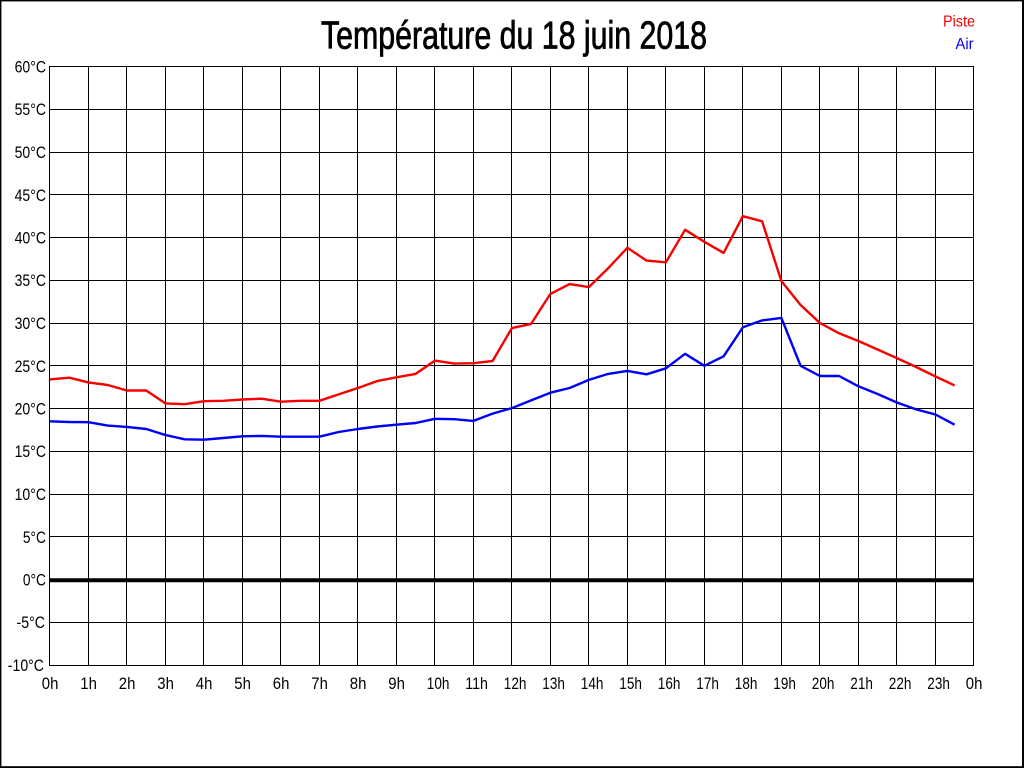 This screenshot has width=1024, height=768. Describe the element at coordinates (281, 684) in the screenshot. I see `svg-text: 6h` at that location.